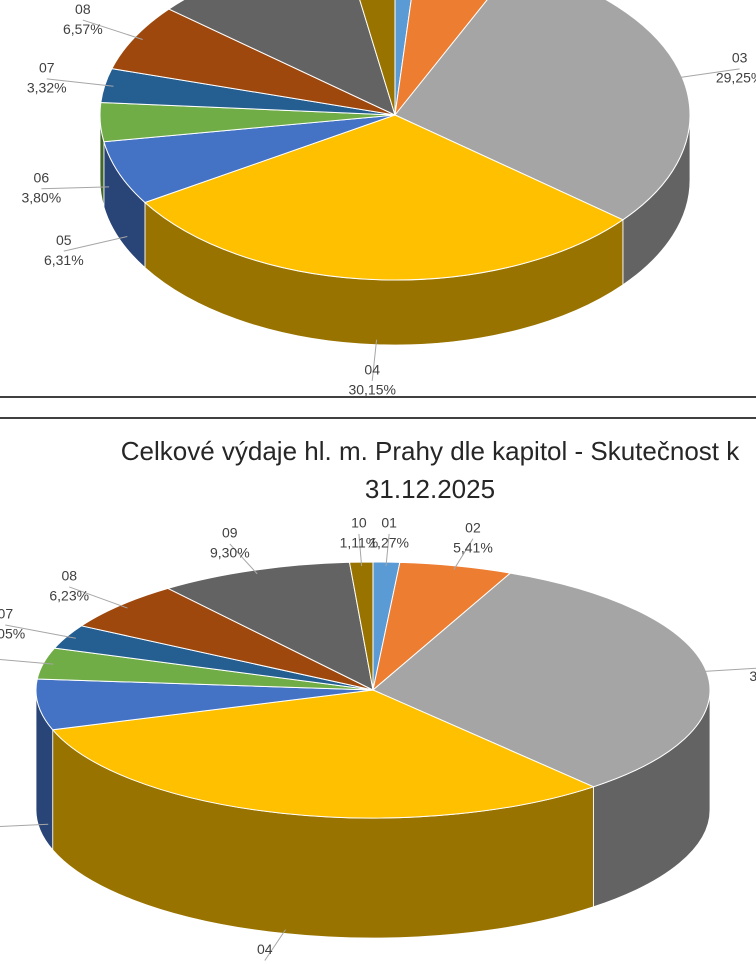 Image resolution: width=756 pixels, height=964 pixels. What do you see at coordinates (473, 527) in the screenshot?
I see `category-label: 02` at bounding box center [473, 527].